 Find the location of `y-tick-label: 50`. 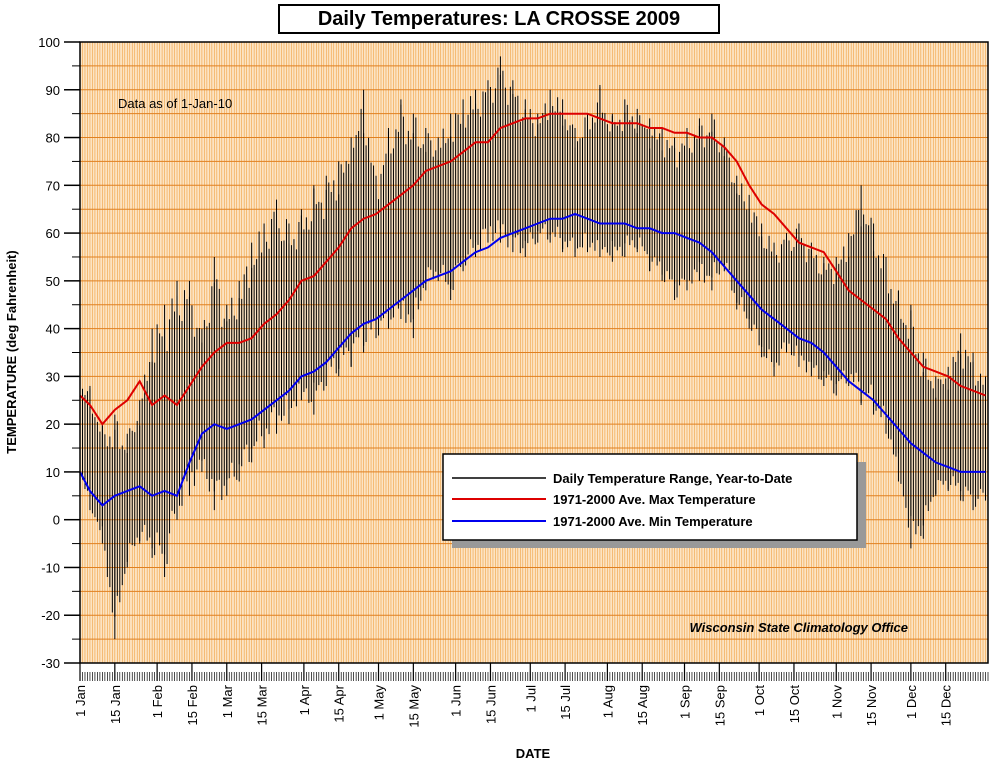

y-tick-label: 50 is located at coordinates (53, 281).